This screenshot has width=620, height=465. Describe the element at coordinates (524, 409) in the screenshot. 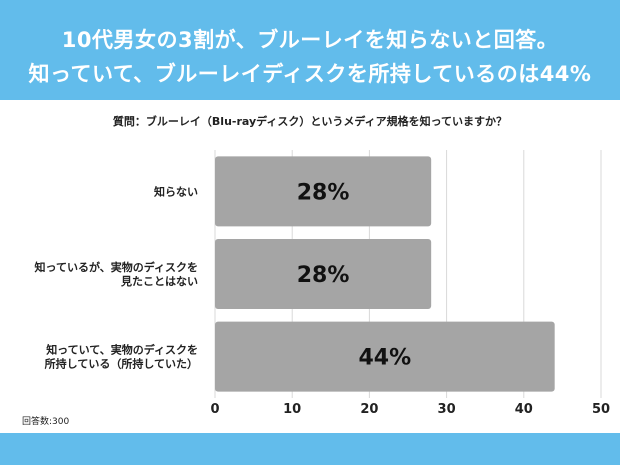

I see `x-tick-label-40: 40` at that location.